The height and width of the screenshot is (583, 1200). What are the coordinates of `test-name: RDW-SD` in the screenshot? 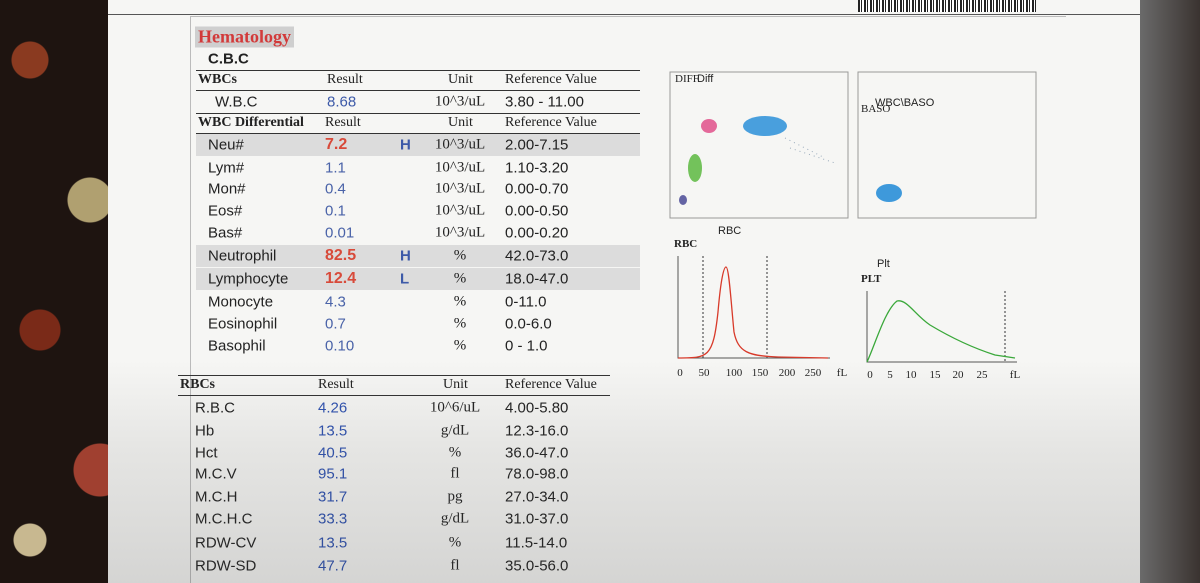 It's located at (226, 566).